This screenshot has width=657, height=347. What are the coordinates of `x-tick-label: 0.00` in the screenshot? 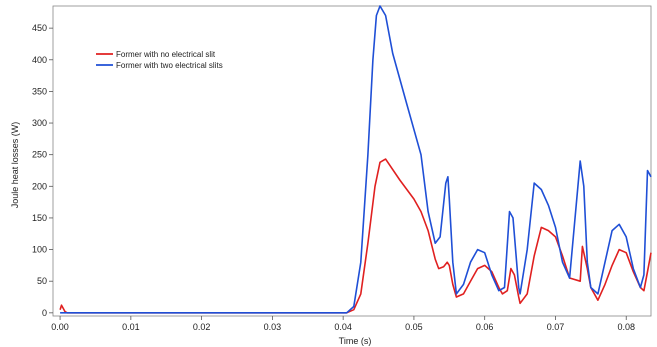 It's located at (60, 327).